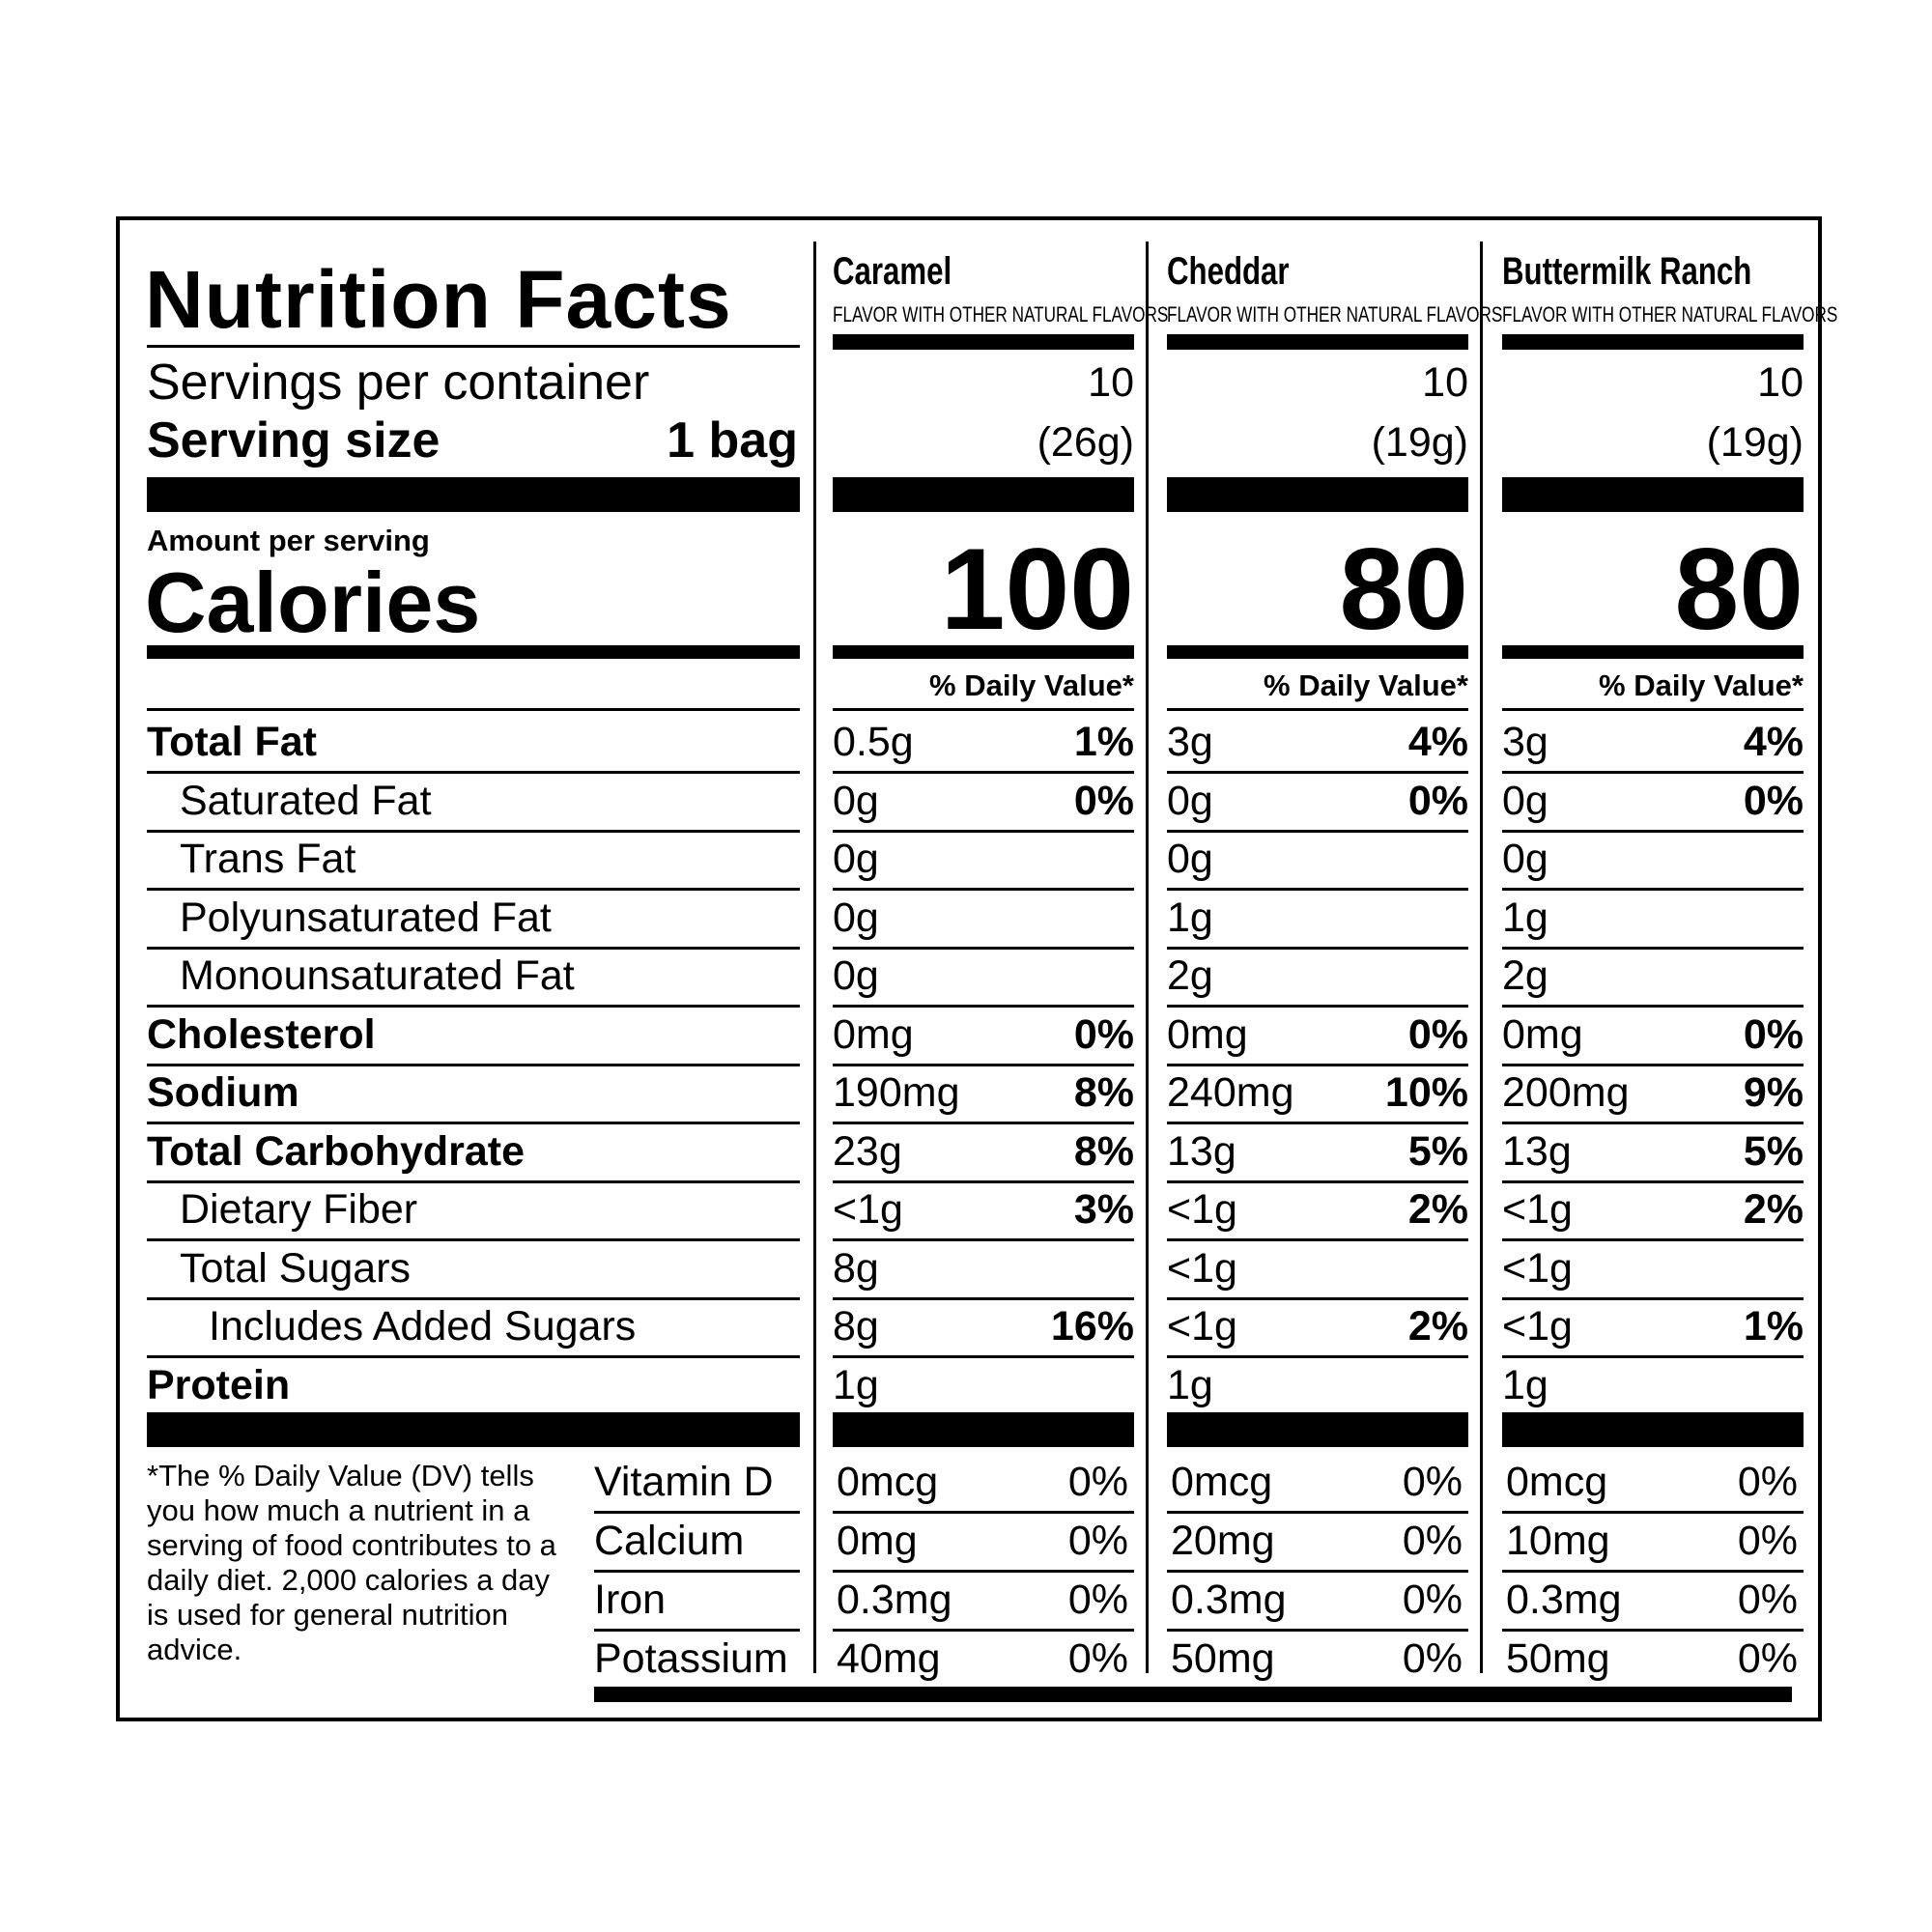 This screenshot has width=1932, height=1932. Describe the element at coordinates (473, 1429) in the screenshot. I see `thick-divider-protein` at that location.